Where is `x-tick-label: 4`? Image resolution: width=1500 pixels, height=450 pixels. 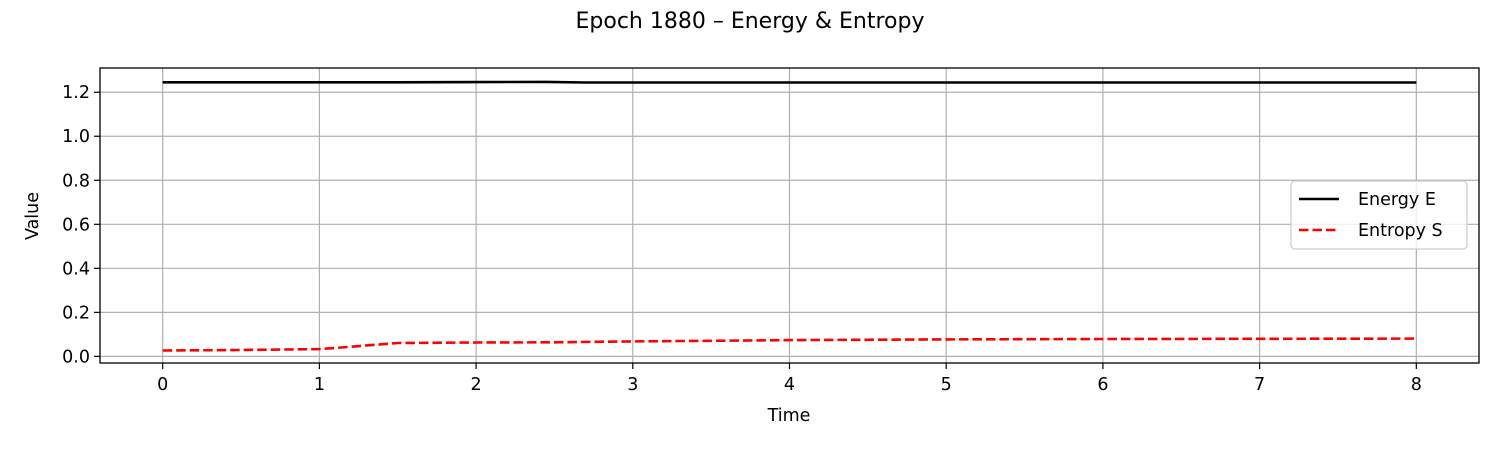
x-tick-label: 4 is located at coordinates (789, 385).